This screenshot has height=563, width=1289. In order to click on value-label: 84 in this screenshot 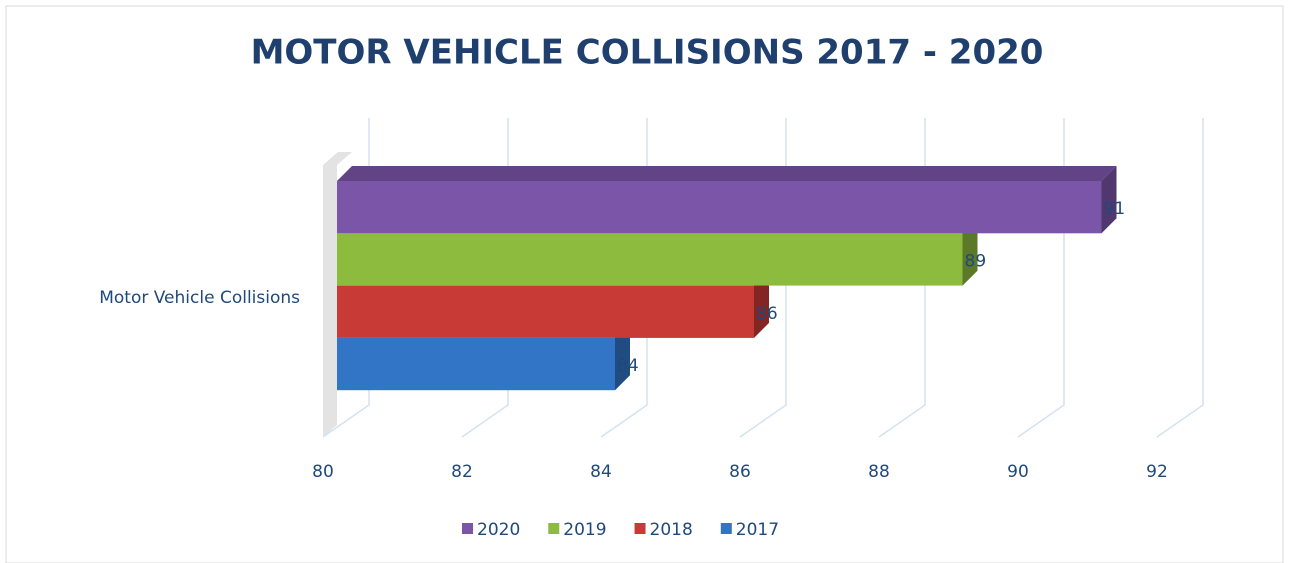, I will do `click(628, 366)`.